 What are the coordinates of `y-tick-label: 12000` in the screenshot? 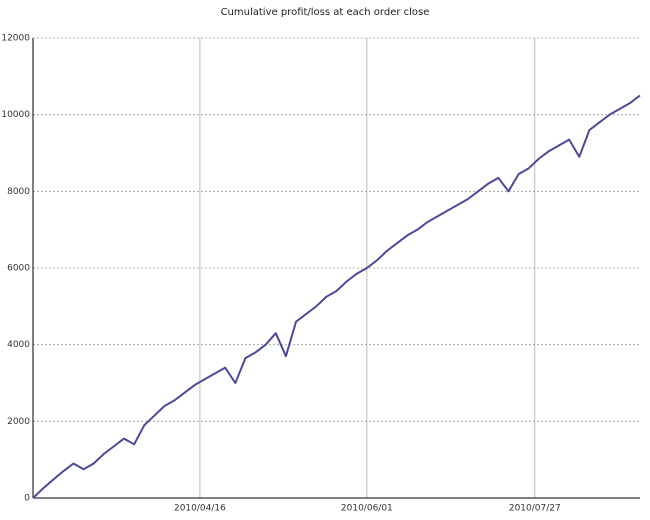 It's located at (15, 39).